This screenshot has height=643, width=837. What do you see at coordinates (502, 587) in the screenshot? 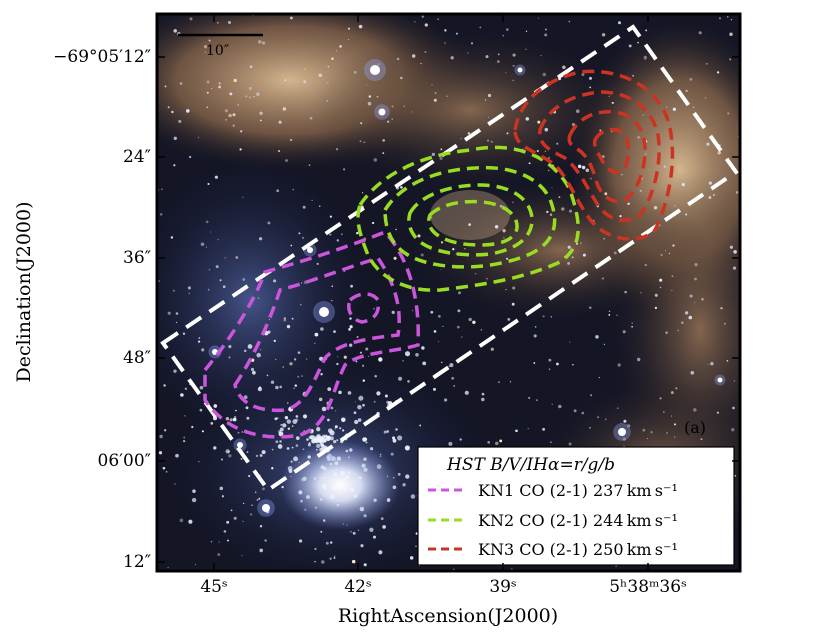
I see `x-tick-label: 39ˢ` at bounding box center [502, 587].